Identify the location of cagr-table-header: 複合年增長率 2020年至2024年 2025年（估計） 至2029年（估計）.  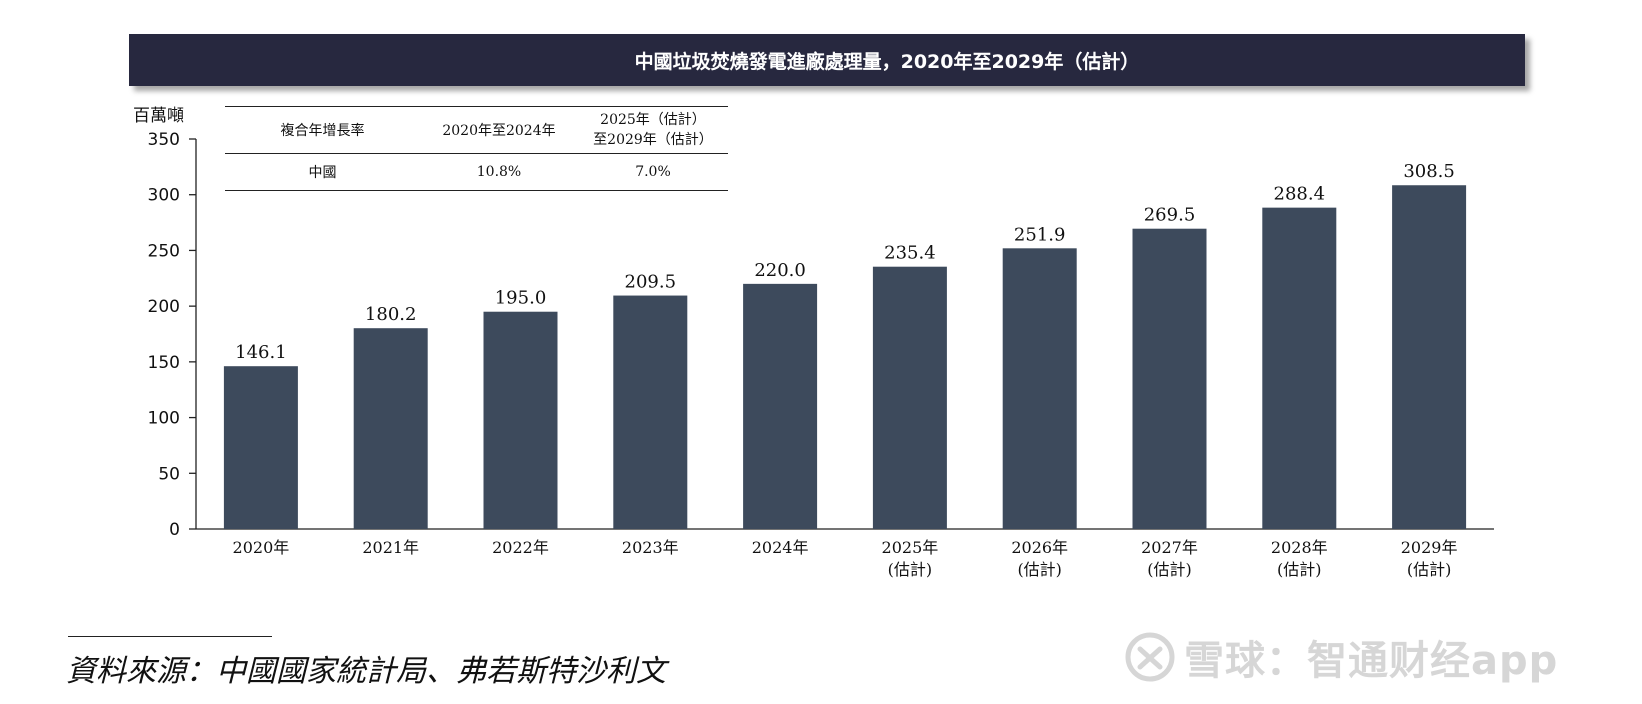
(476, 129).